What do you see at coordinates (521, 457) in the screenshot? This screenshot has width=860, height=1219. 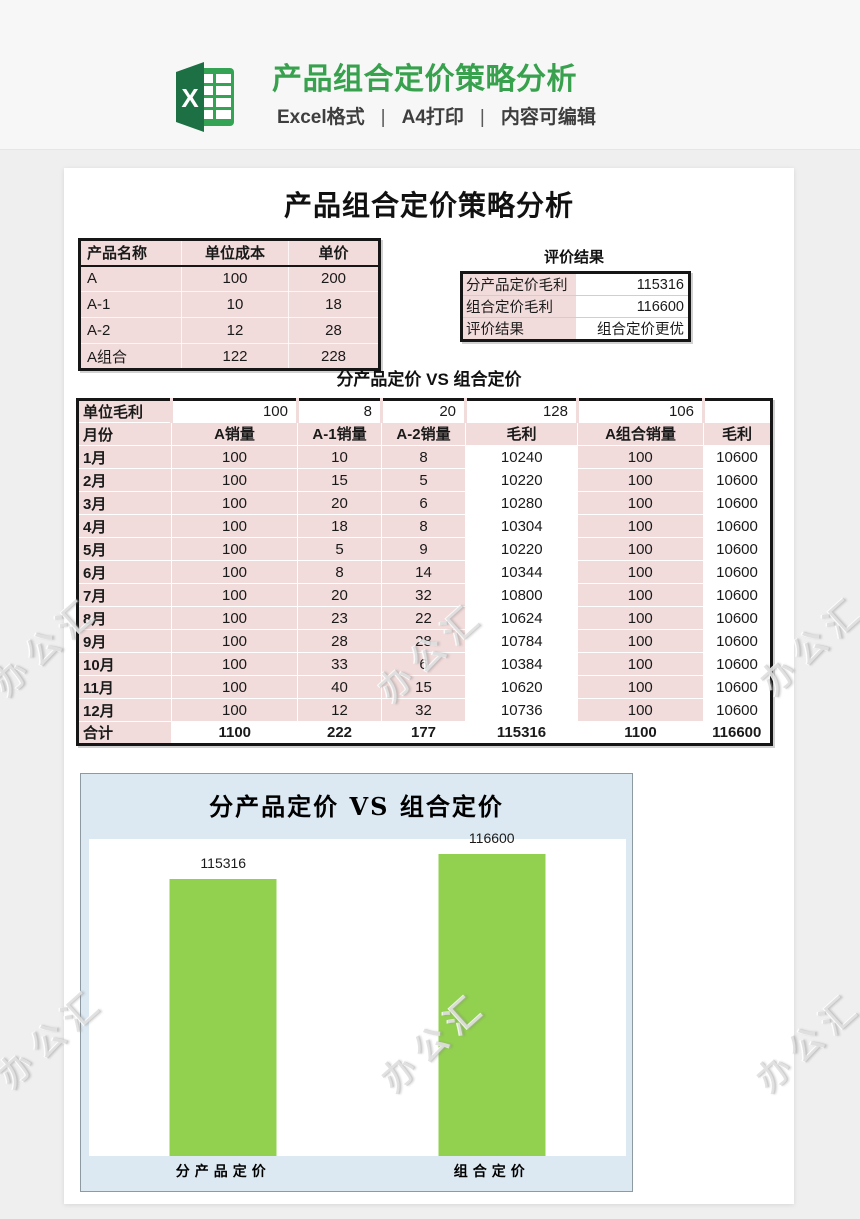 I see `cell: 10240` at bounding box center [521, 457].